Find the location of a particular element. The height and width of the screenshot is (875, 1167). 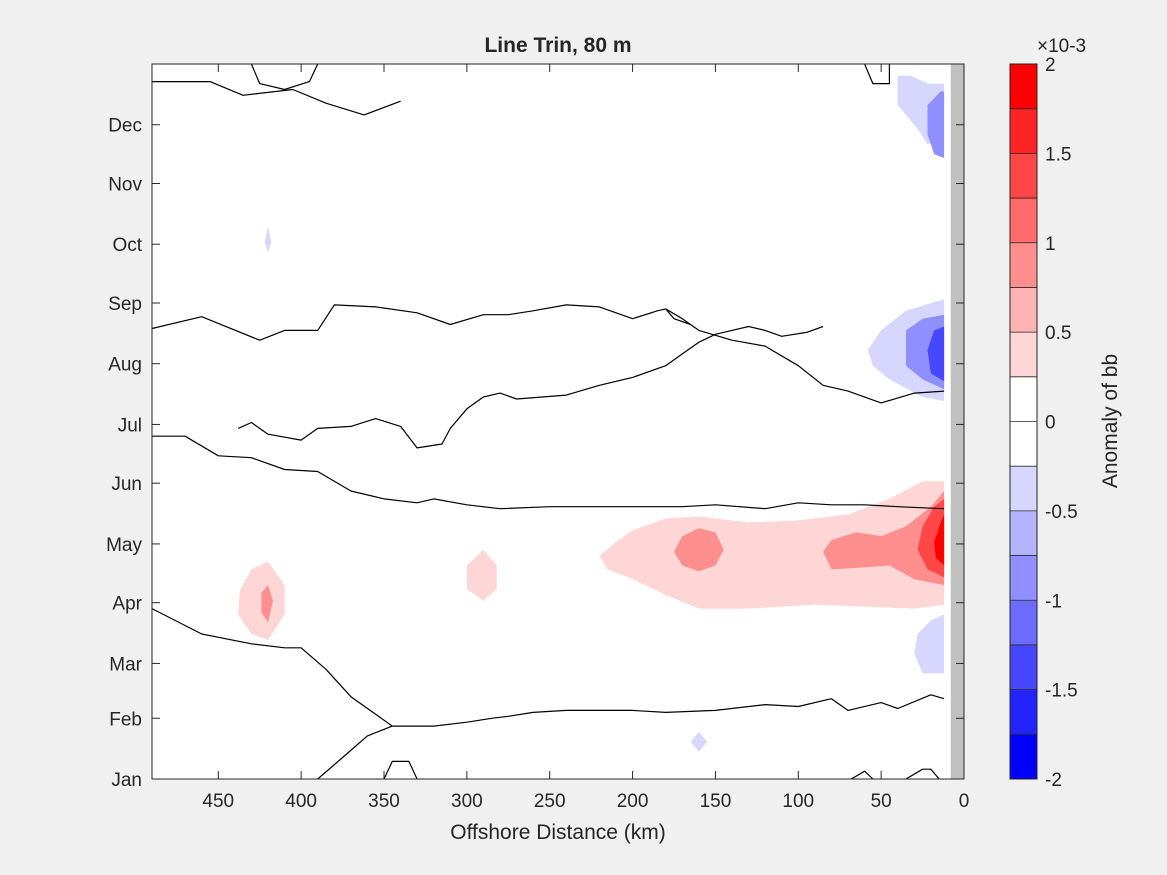

colorbar-ticks: 2 1.5 1 0.5 0 -0.5 -1 -1.5 -2 is located at coordinates (1061, 423).